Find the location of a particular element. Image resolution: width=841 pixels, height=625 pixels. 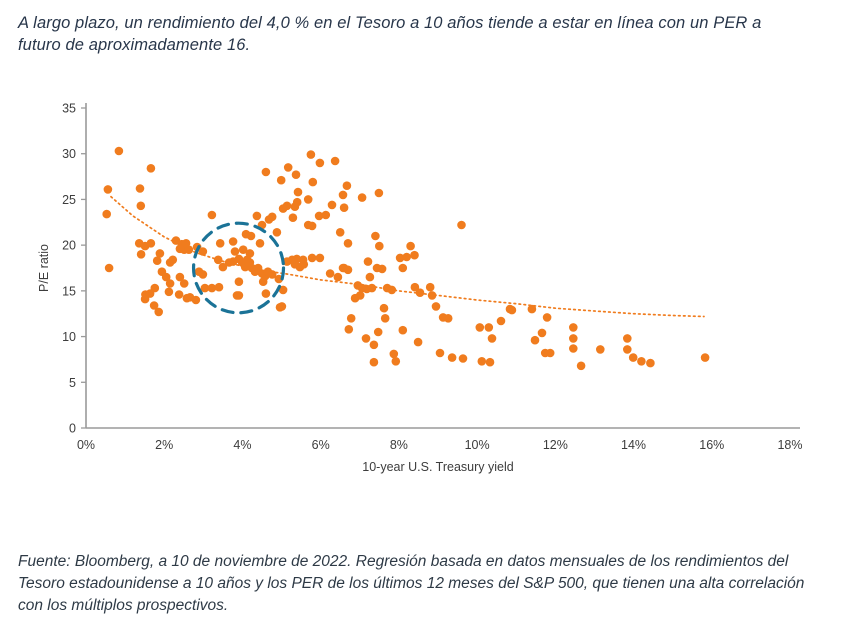

x-axis-label: 10-year U.S. Treasury yield is located at coordinates (437, 467).